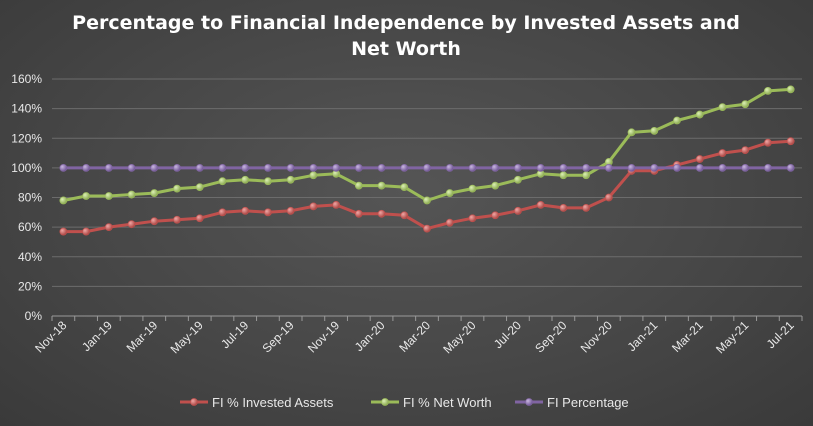 The height and width of the screenshot is (426, 813). Describe the element at coordinates (406, 49) in the screenshot. I see `chart-title-line-2: Net Worth` at that location.